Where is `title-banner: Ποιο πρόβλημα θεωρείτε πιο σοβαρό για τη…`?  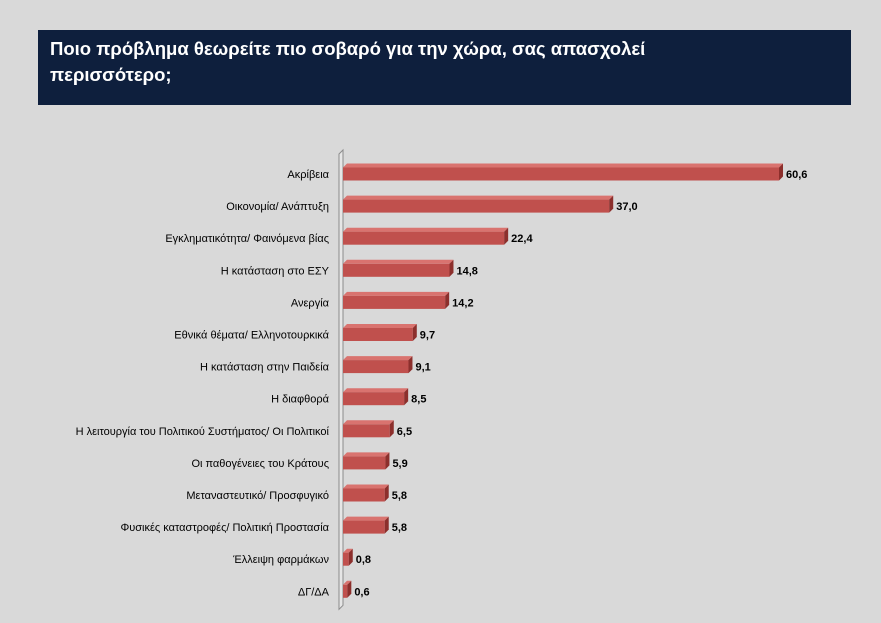 title-banner: Ποιο πρόβλημα θεωρείτε πιο σοβαρό για τη… is located at coordinates (444, 67).